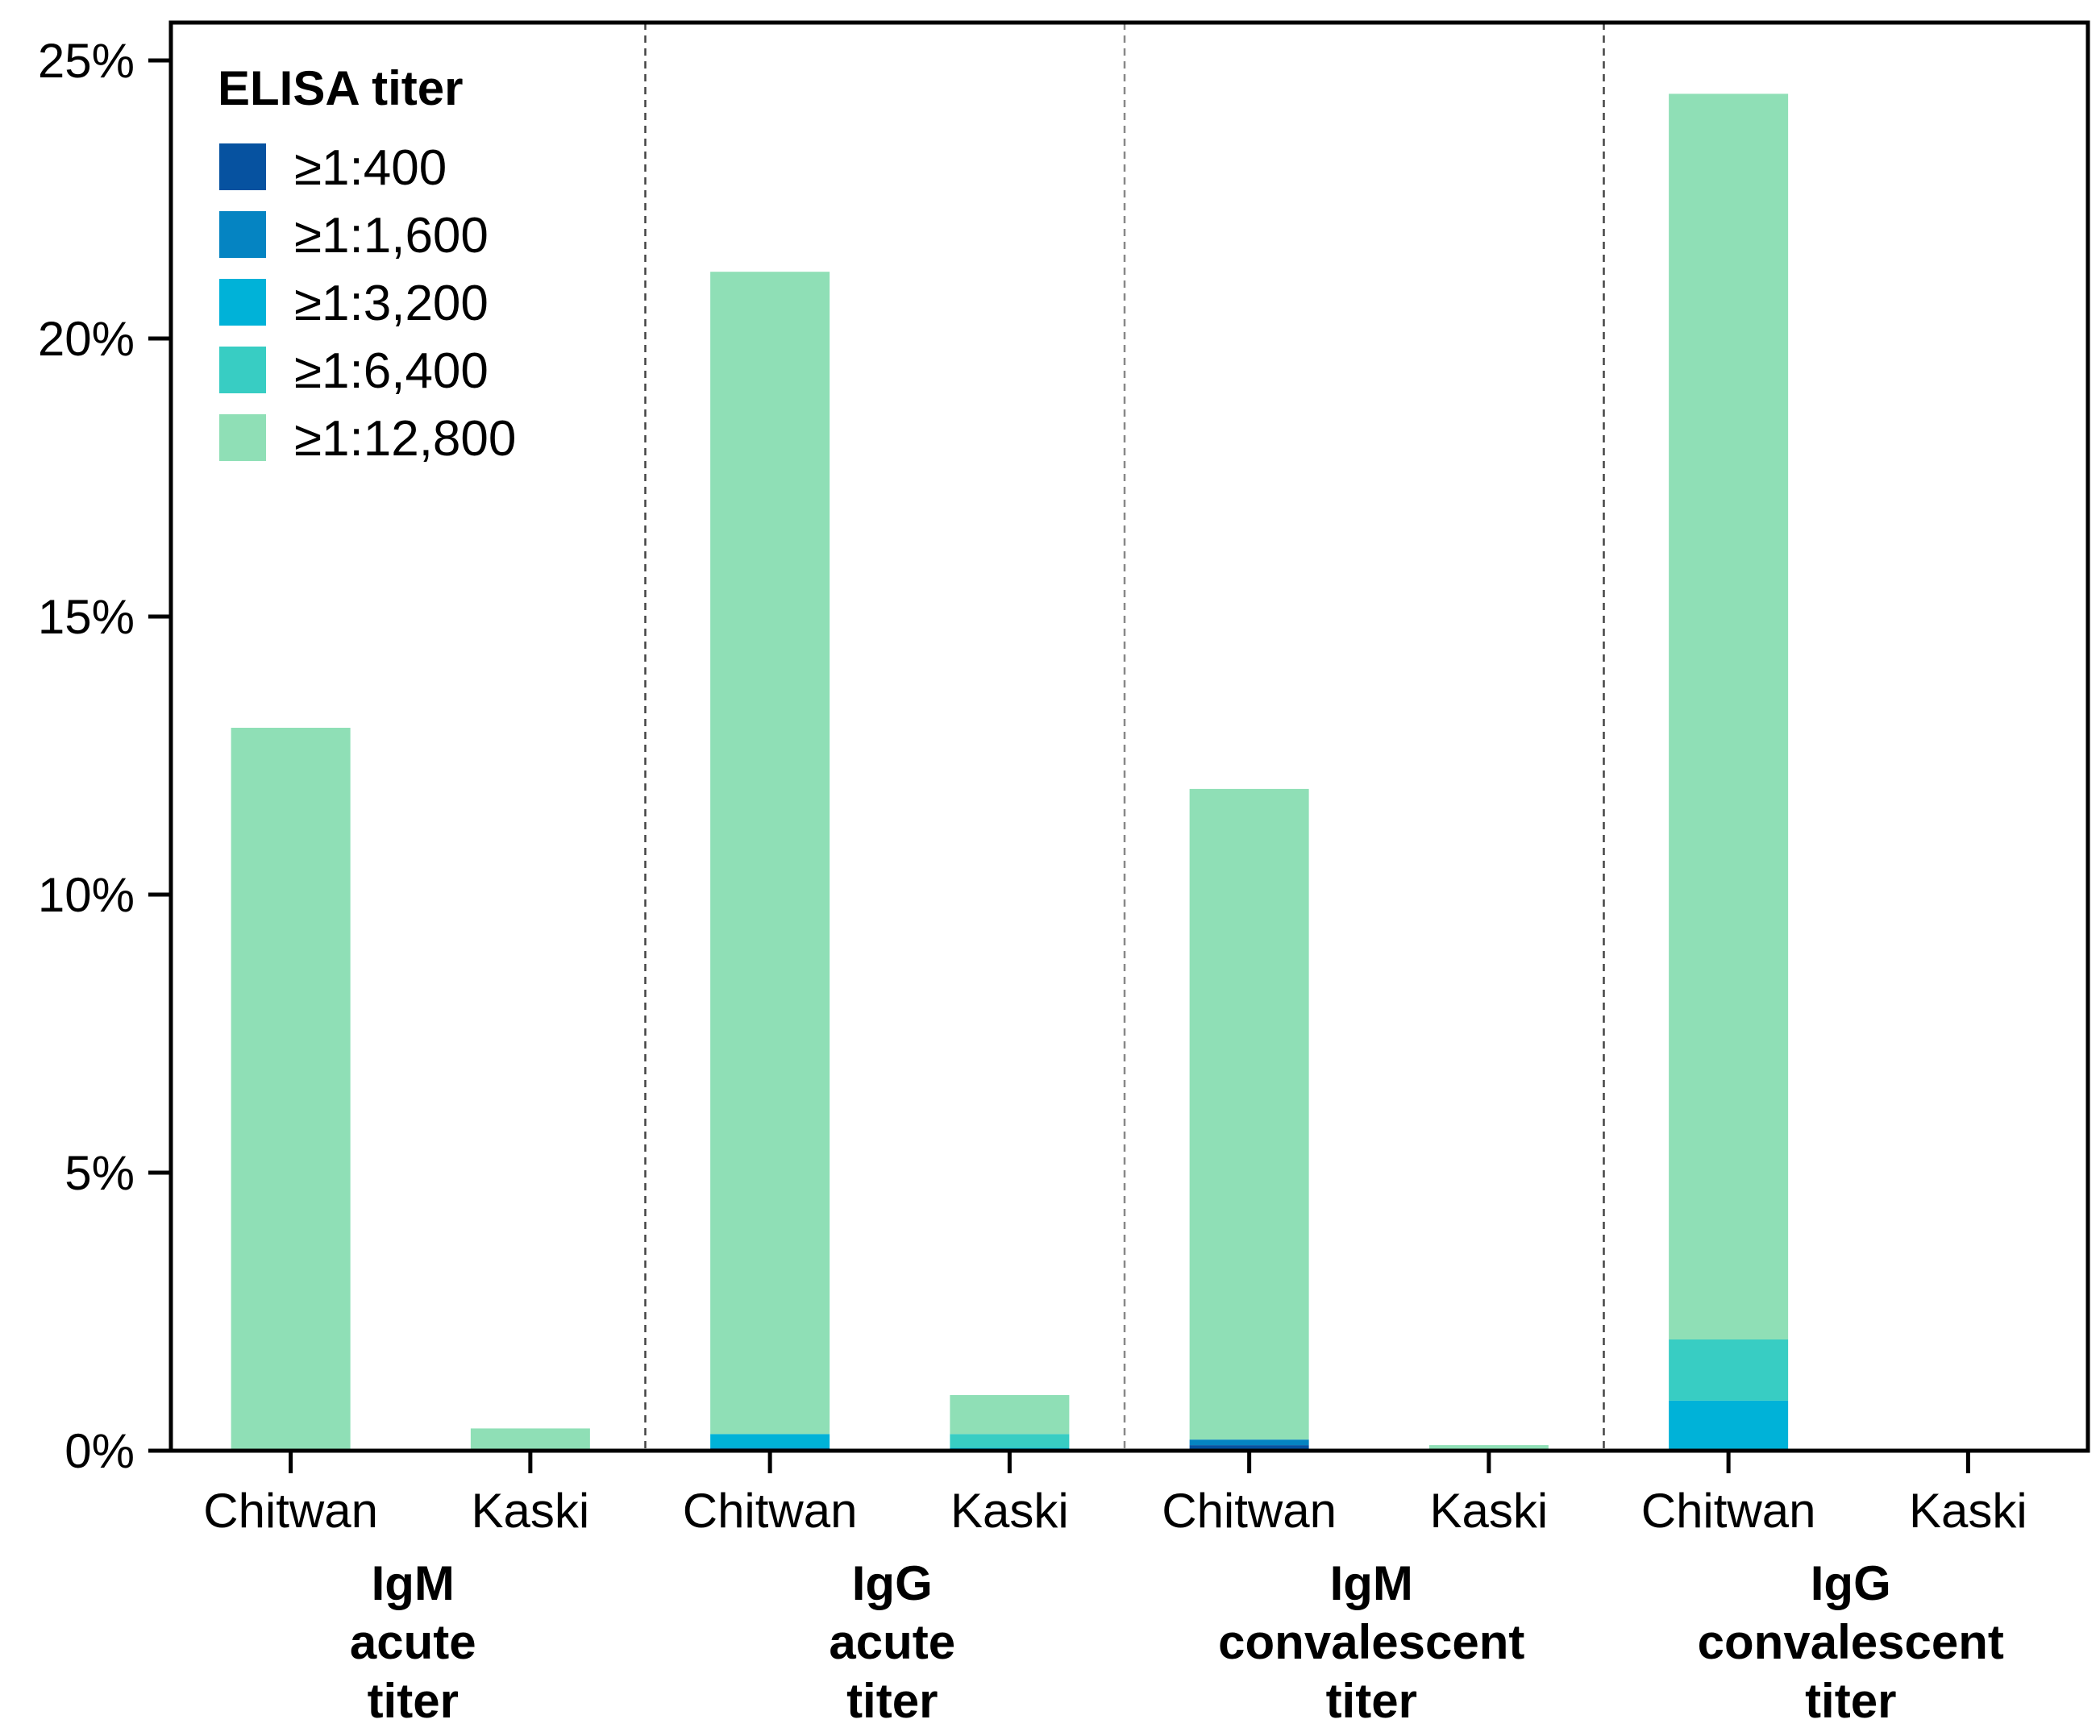 The width and height of the screenshot is (2100, 1736). Describe the element at coordinates (99, 1173) in the screenshot. I see `y-tick-label: 5%` at that location.